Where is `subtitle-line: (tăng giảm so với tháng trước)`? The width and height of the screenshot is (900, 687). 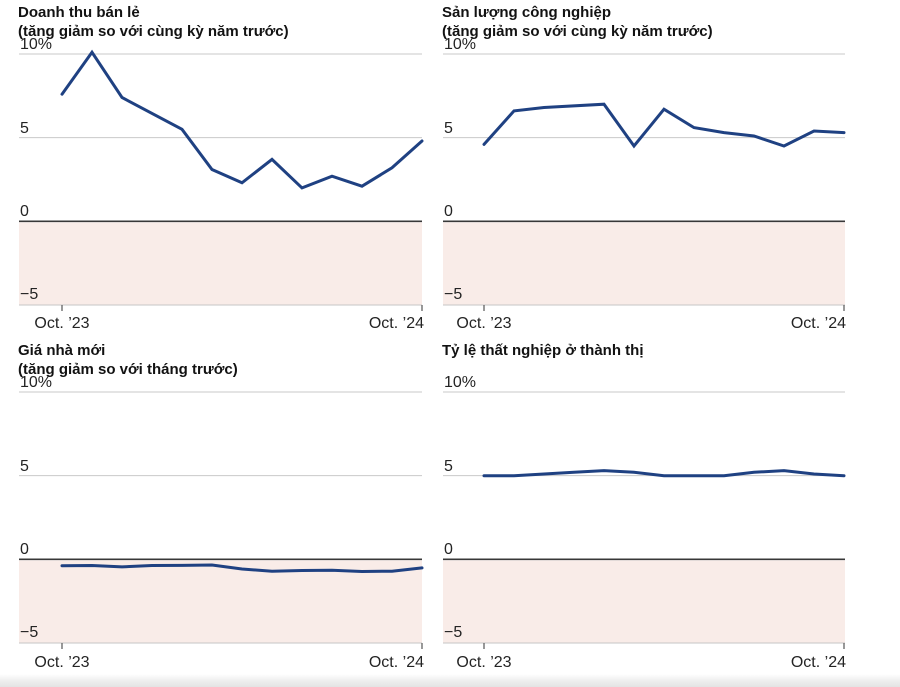 subtitle-line: (tăng giảm so với tháng trước) is located at coordinates (128, 369).